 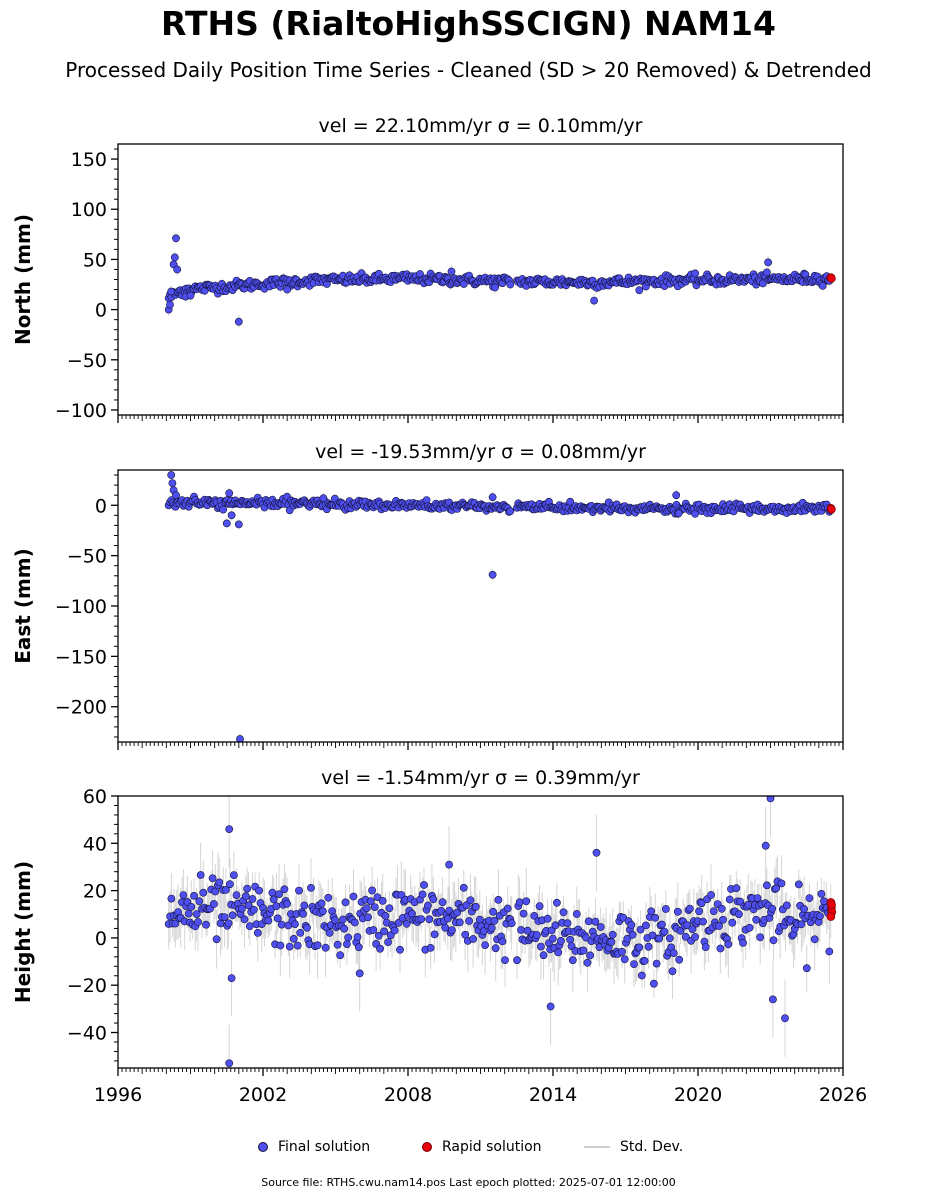 What do you see at coordinates (89, 210) in the screenshot?
I see `y-tick-label: 100` at bounding box center [89, 210].